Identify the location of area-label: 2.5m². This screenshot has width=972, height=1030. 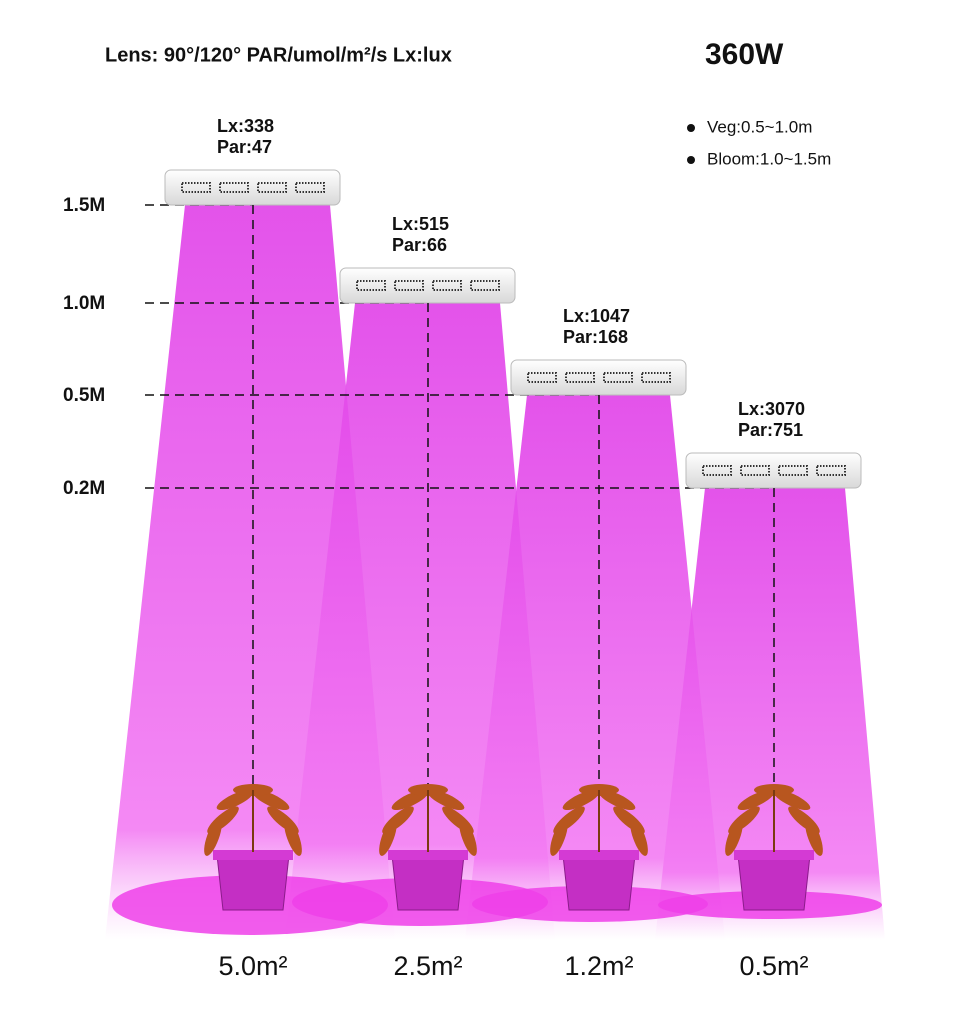
(427, 966).